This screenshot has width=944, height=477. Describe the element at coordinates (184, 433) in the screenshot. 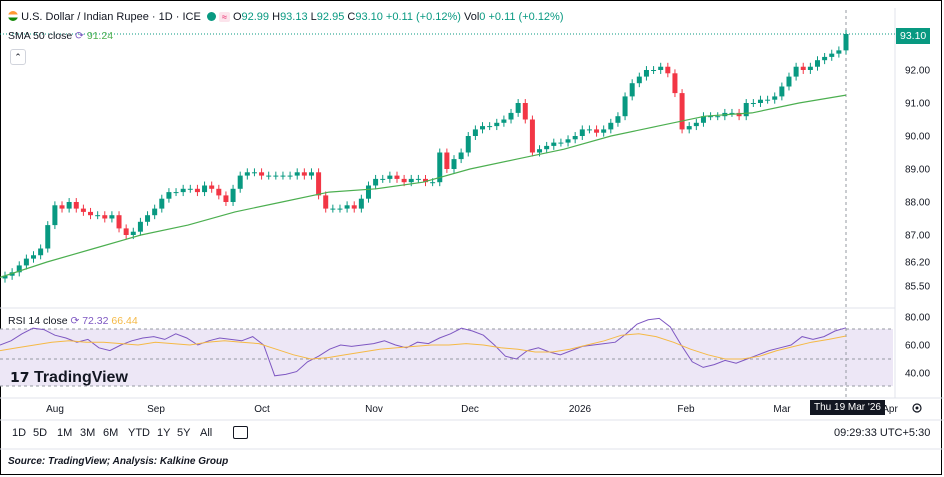

I see `timeframe-5y-button: 5Y` at that location.